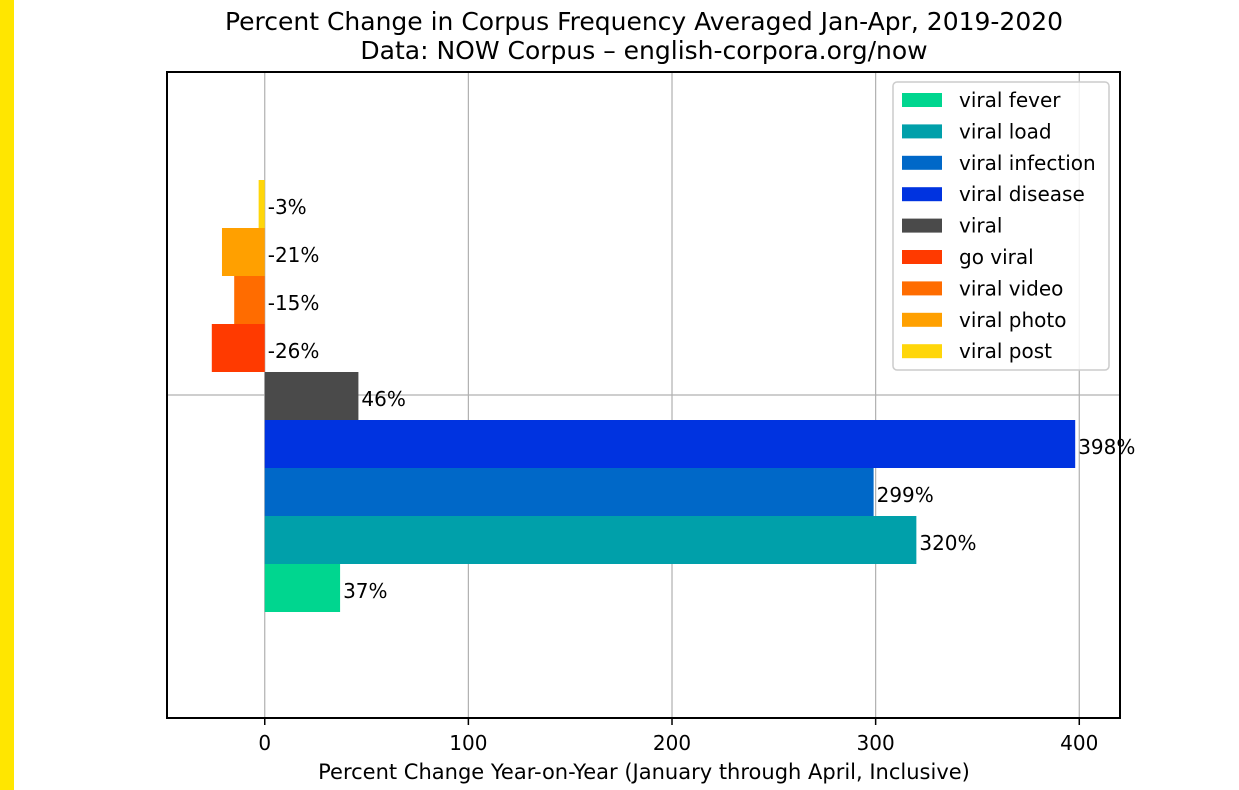 This screenshot has width=1239, height=790. Describe the element at coordinates (294, 303) in the screenshot. I see `bar-value-label: -15%` at that location.